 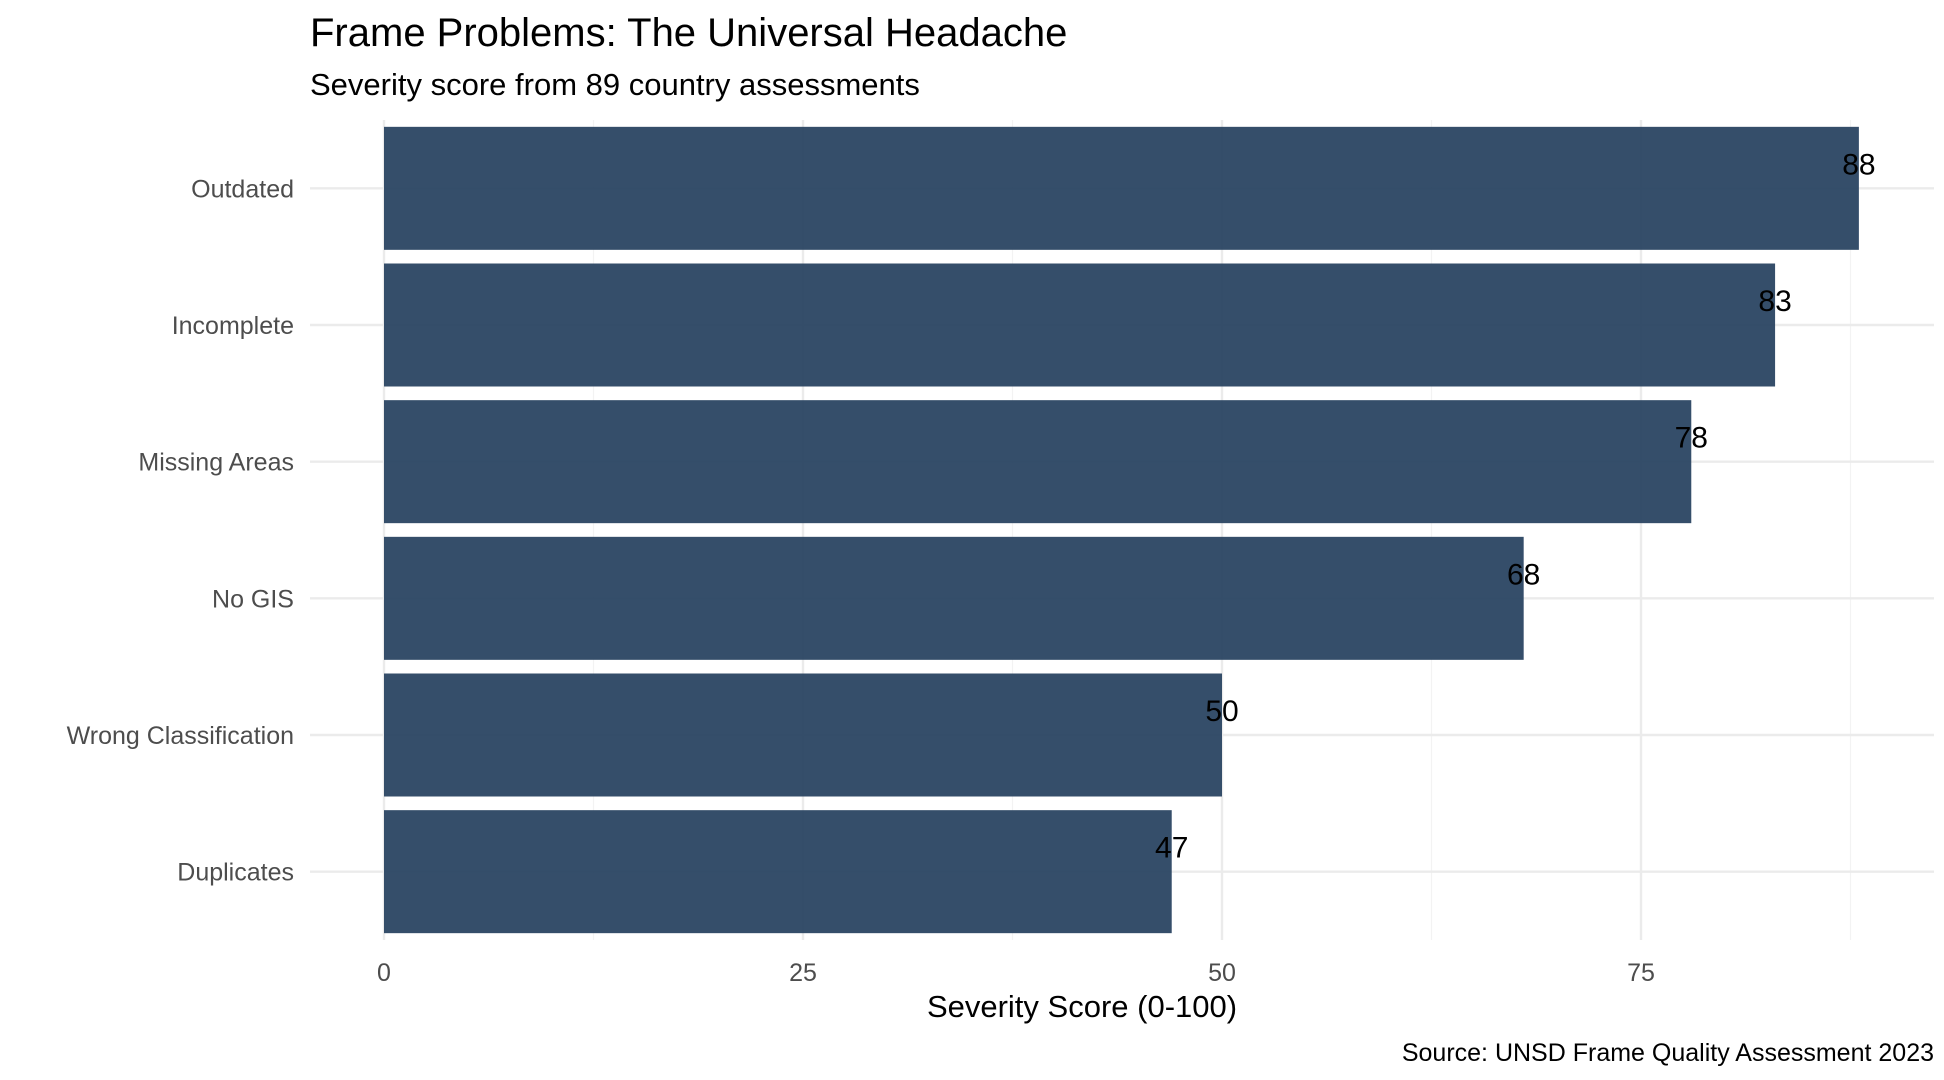 I want to click on x-tick-label-50: 50, so click(x=1222, y=973).